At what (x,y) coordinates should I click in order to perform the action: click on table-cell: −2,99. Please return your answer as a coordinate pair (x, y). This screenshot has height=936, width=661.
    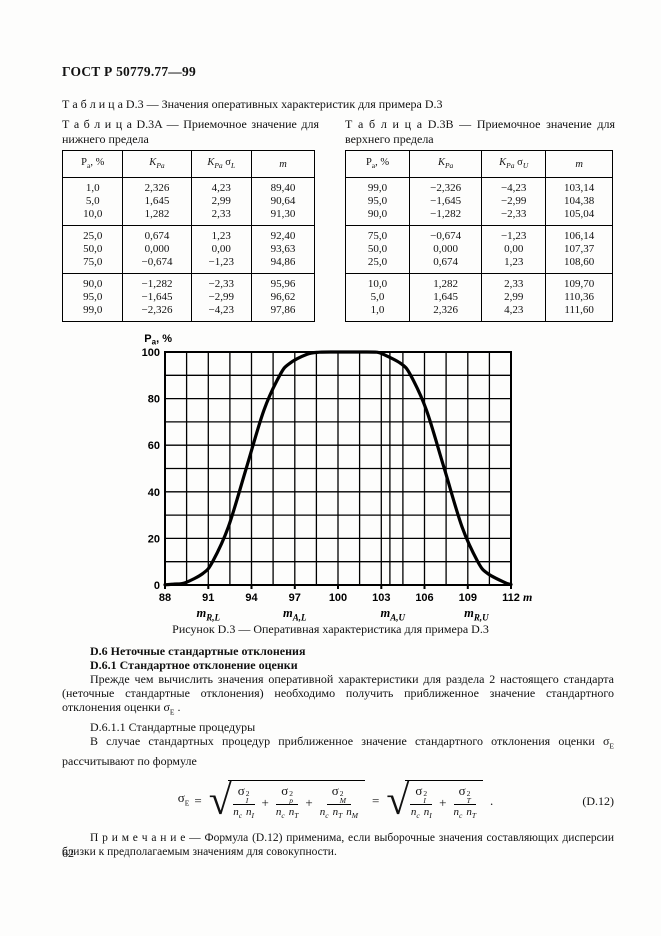
    Looking at the image, I should click on (221, 298).